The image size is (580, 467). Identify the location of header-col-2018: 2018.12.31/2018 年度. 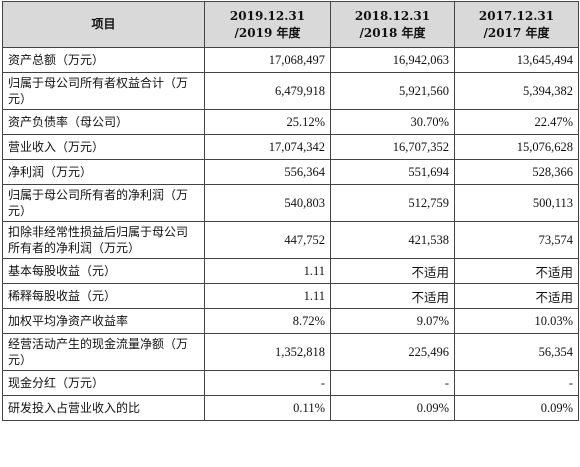
(392, 24).